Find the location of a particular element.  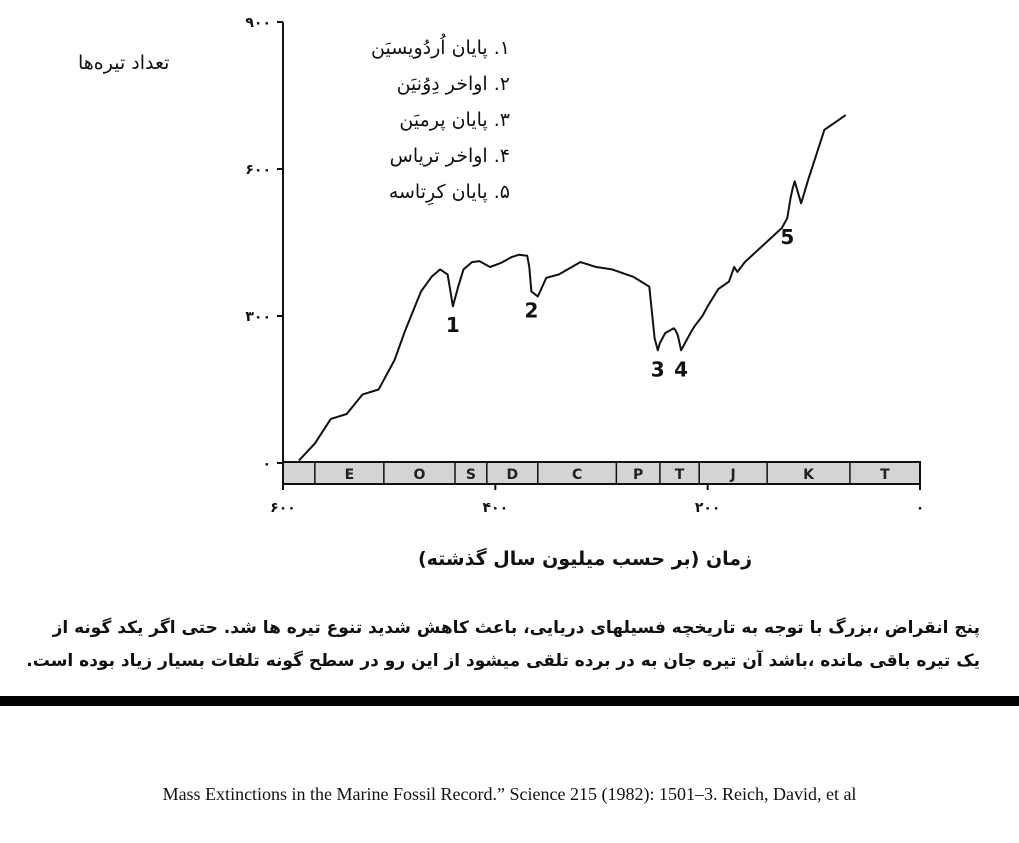

x-tick-label: ۶۰۰ is located at coordinates (283, 508).